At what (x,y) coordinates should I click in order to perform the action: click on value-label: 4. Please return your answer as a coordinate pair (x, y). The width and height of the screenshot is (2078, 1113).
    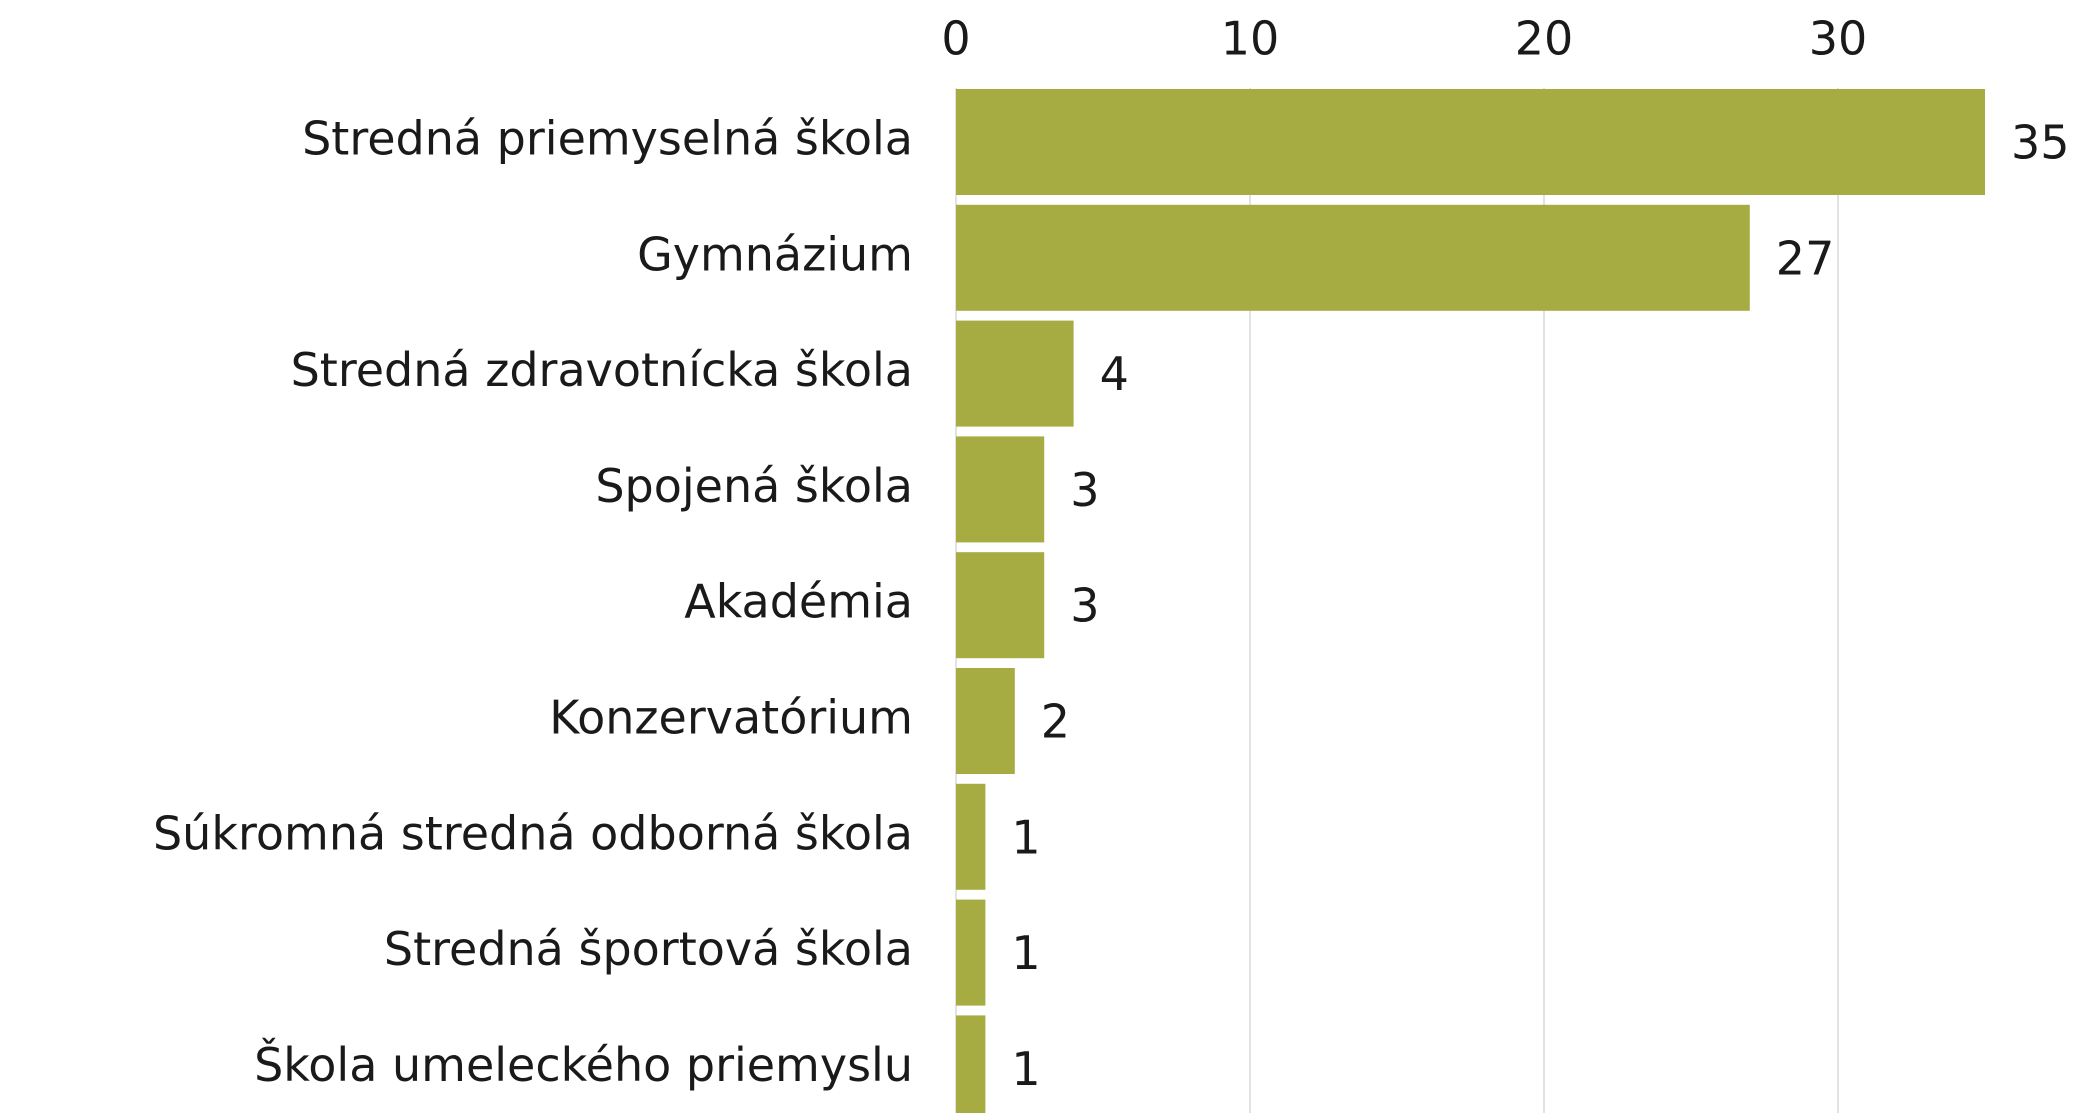
    Looking at the image, I should click on (1114, 374).